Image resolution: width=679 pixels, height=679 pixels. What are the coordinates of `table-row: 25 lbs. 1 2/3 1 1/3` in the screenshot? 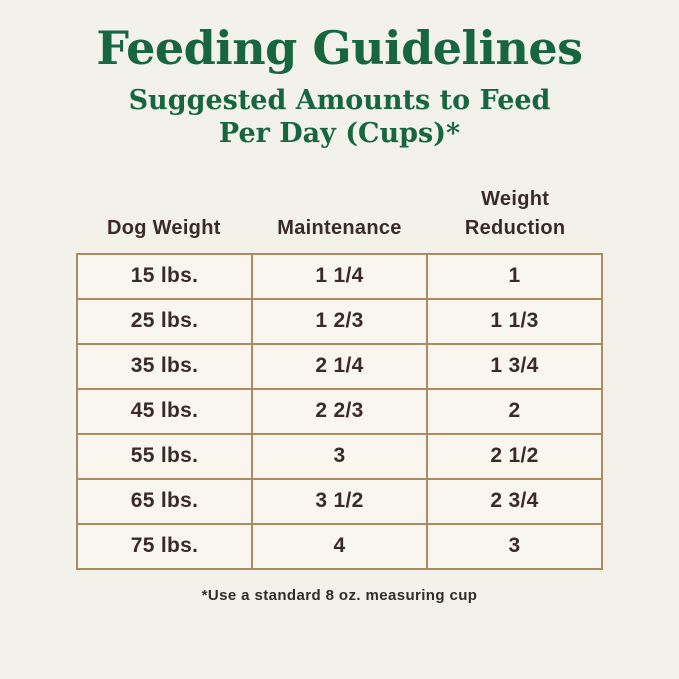 It's located at (339, 321).